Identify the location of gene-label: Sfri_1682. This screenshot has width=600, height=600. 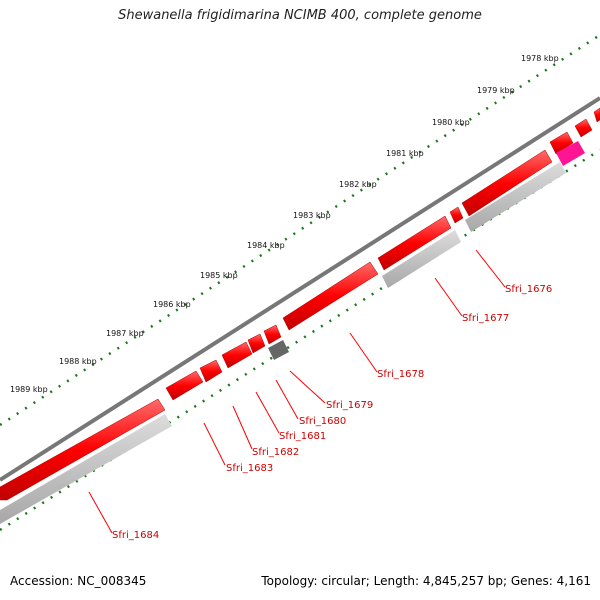
(275, 452).